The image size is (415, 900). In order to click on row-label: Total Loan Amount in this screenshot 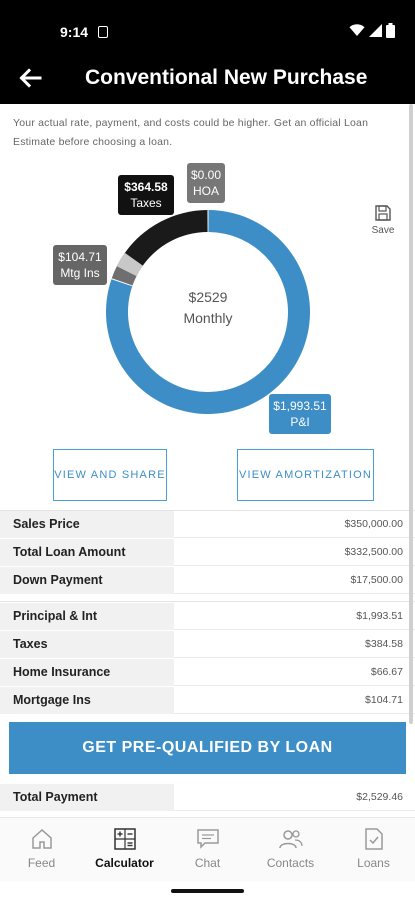, I will do `click(87, 552)`.